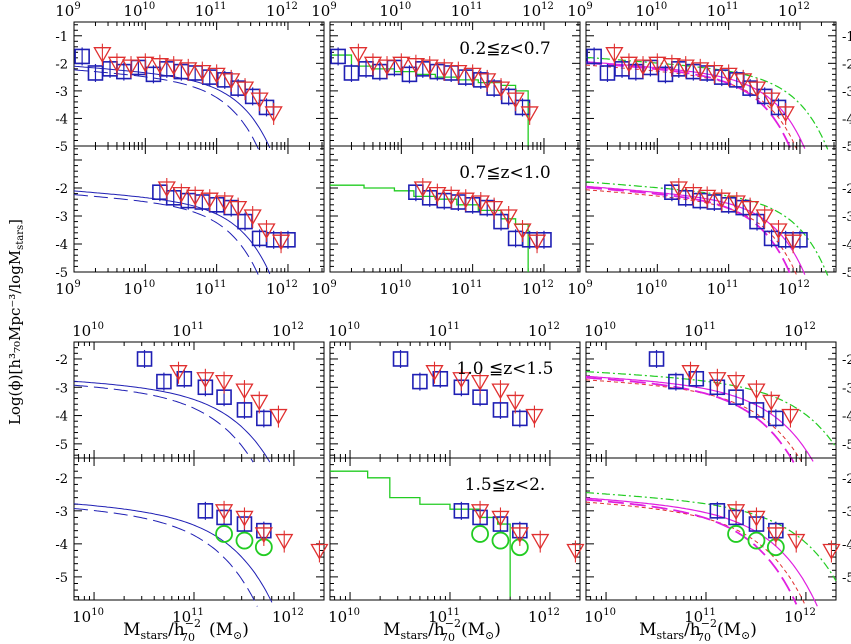 This screenshot has height=644, width=851. Describe the element at coordinates (505, 173) in the screenshot. I see `redshift-bin-label: 0.7≦z<1.0` at that location.